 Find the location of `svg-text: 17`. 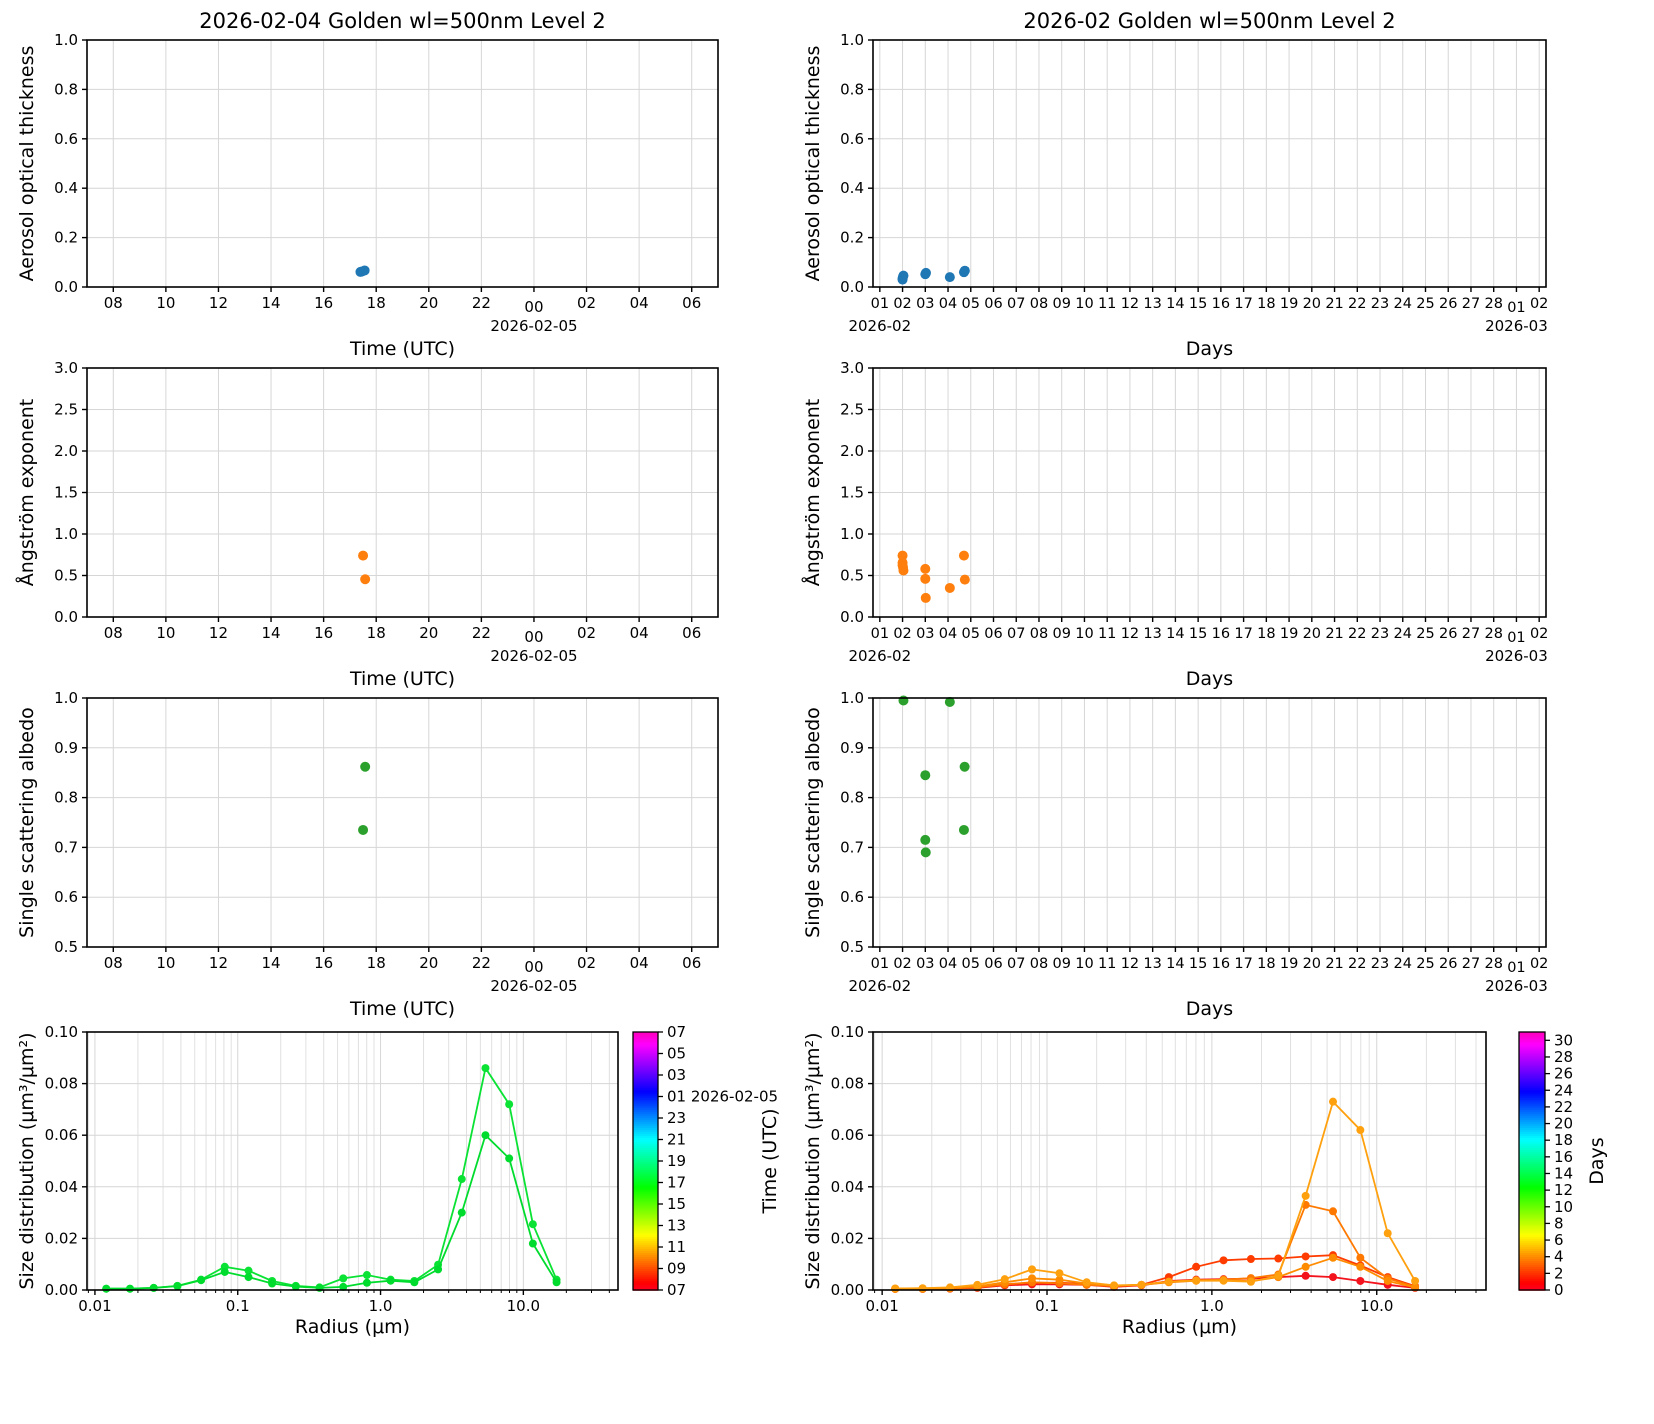

svg-text: 17 is located at coordinates (1243, 964).